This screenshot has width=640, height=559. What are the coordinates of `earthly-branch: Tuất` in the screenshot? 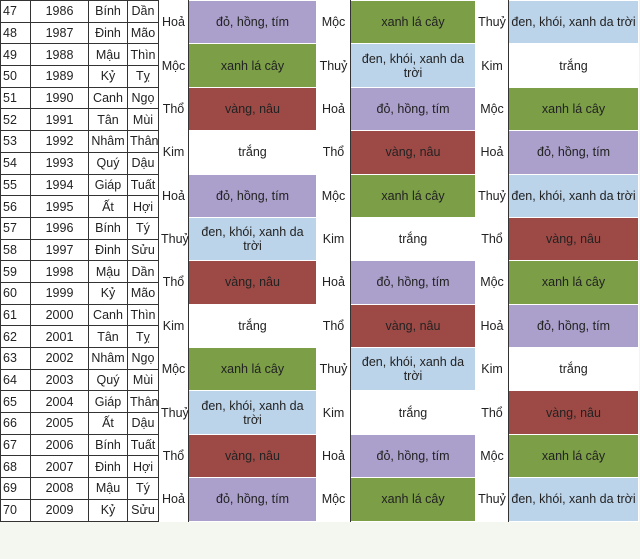 It's located at (143, 445).